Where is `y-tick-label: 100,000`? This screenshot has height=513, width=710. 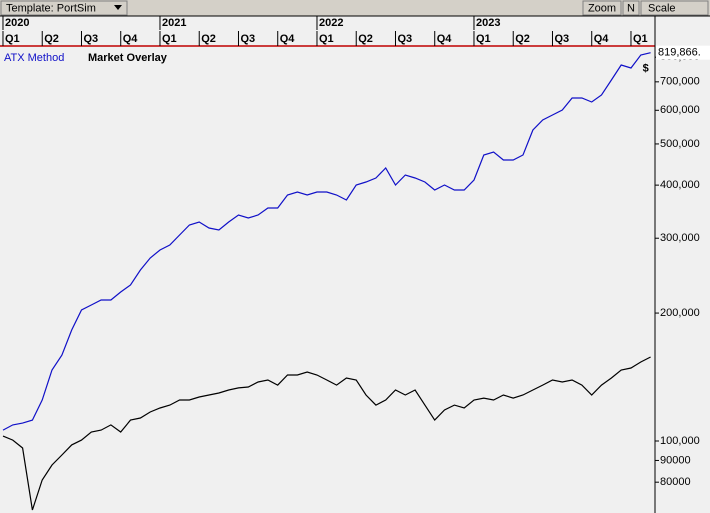 y-tick-label: 100,000 is located at coordinates (680, 441).